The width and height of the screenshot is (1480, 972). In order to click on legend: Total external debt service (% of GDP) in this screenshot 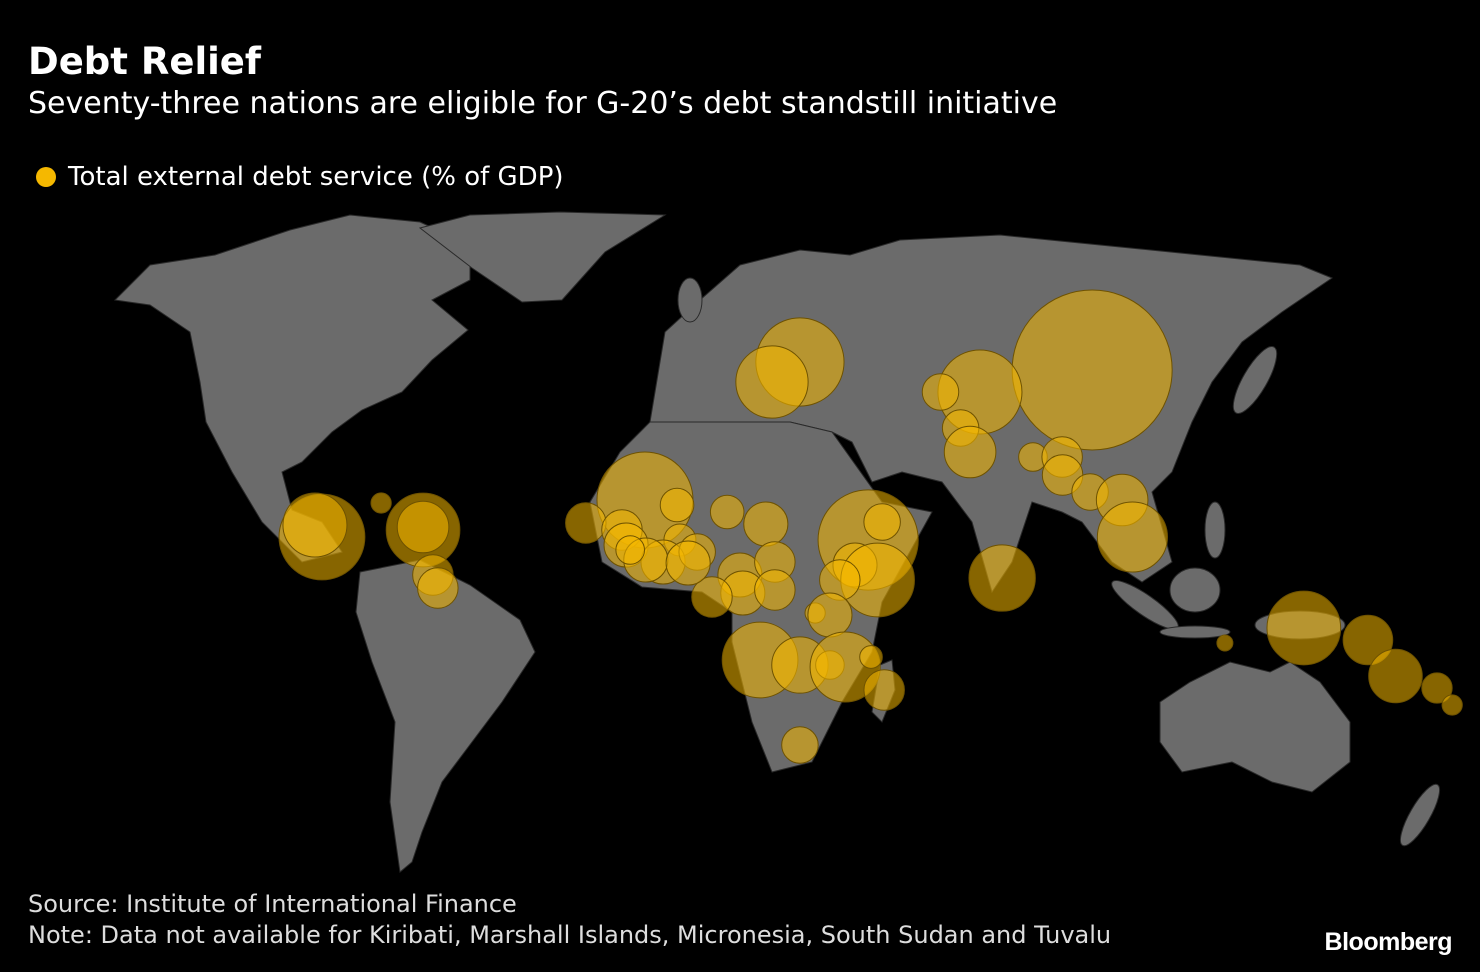, I will do `click(300, 177)`.